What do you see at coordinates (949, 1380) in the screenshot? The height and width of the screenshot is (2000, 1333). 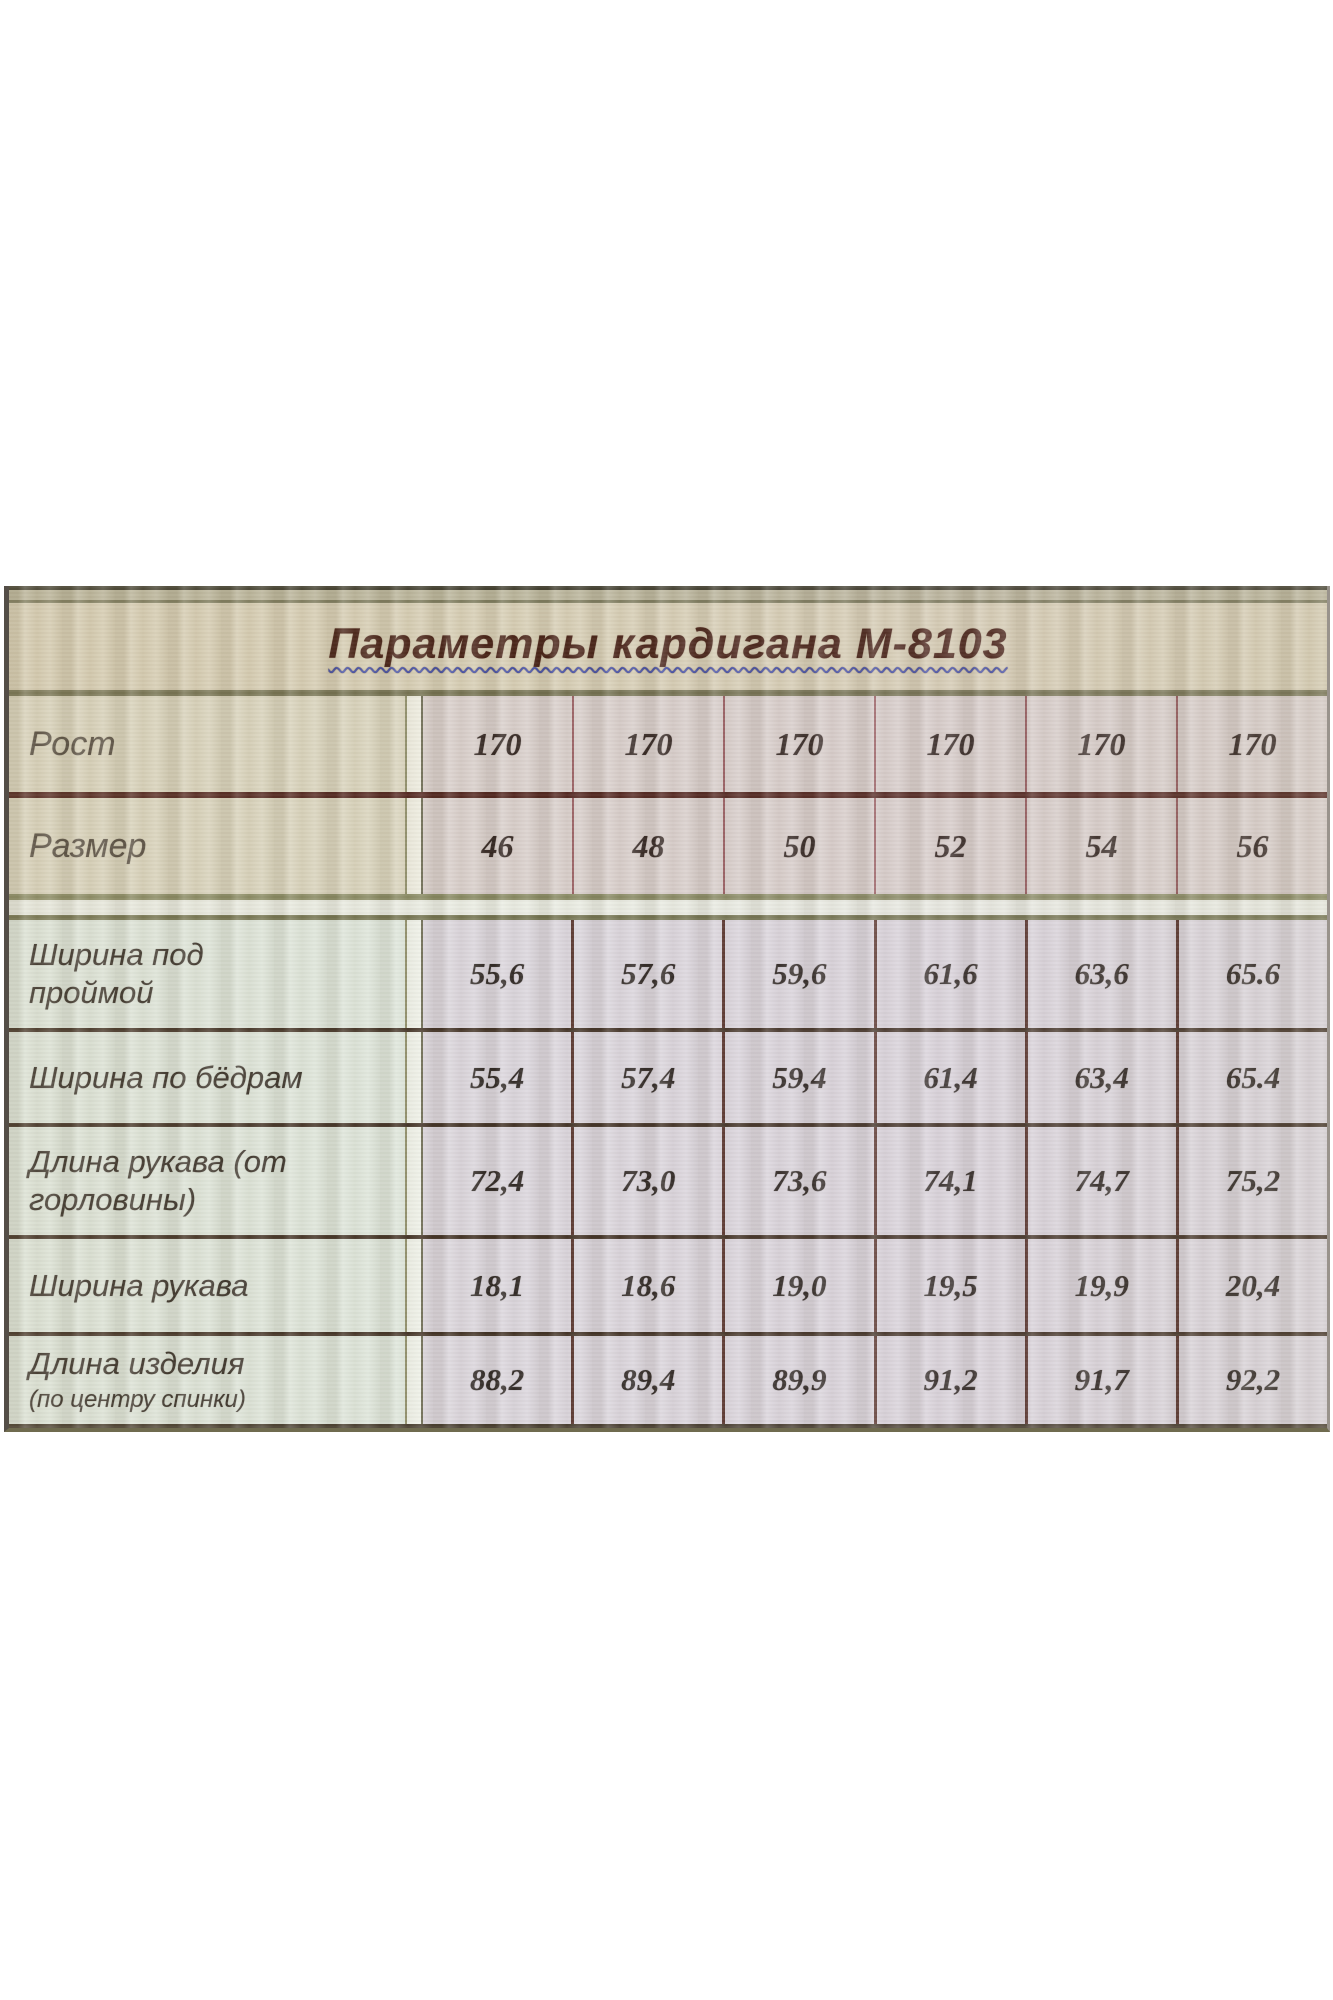 I see `value-cell: 91,2` at bounding box center [949, 1380].